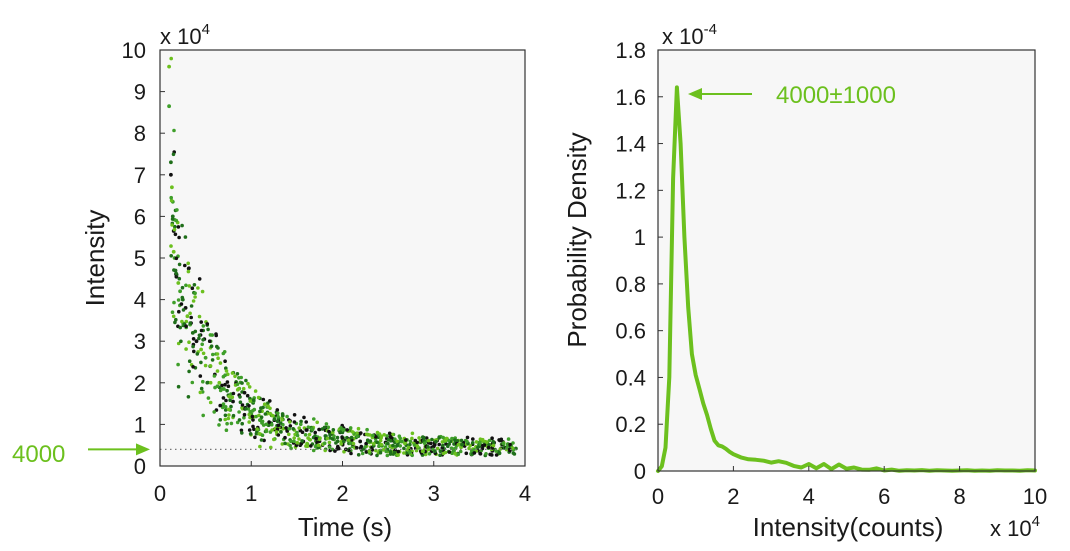 This screenshot has height=551, width=1070. What do you see at coordinates (140, 300) in the screenshot?
I see `left-y-tick-label: 4` at bounding box center [140, 300].